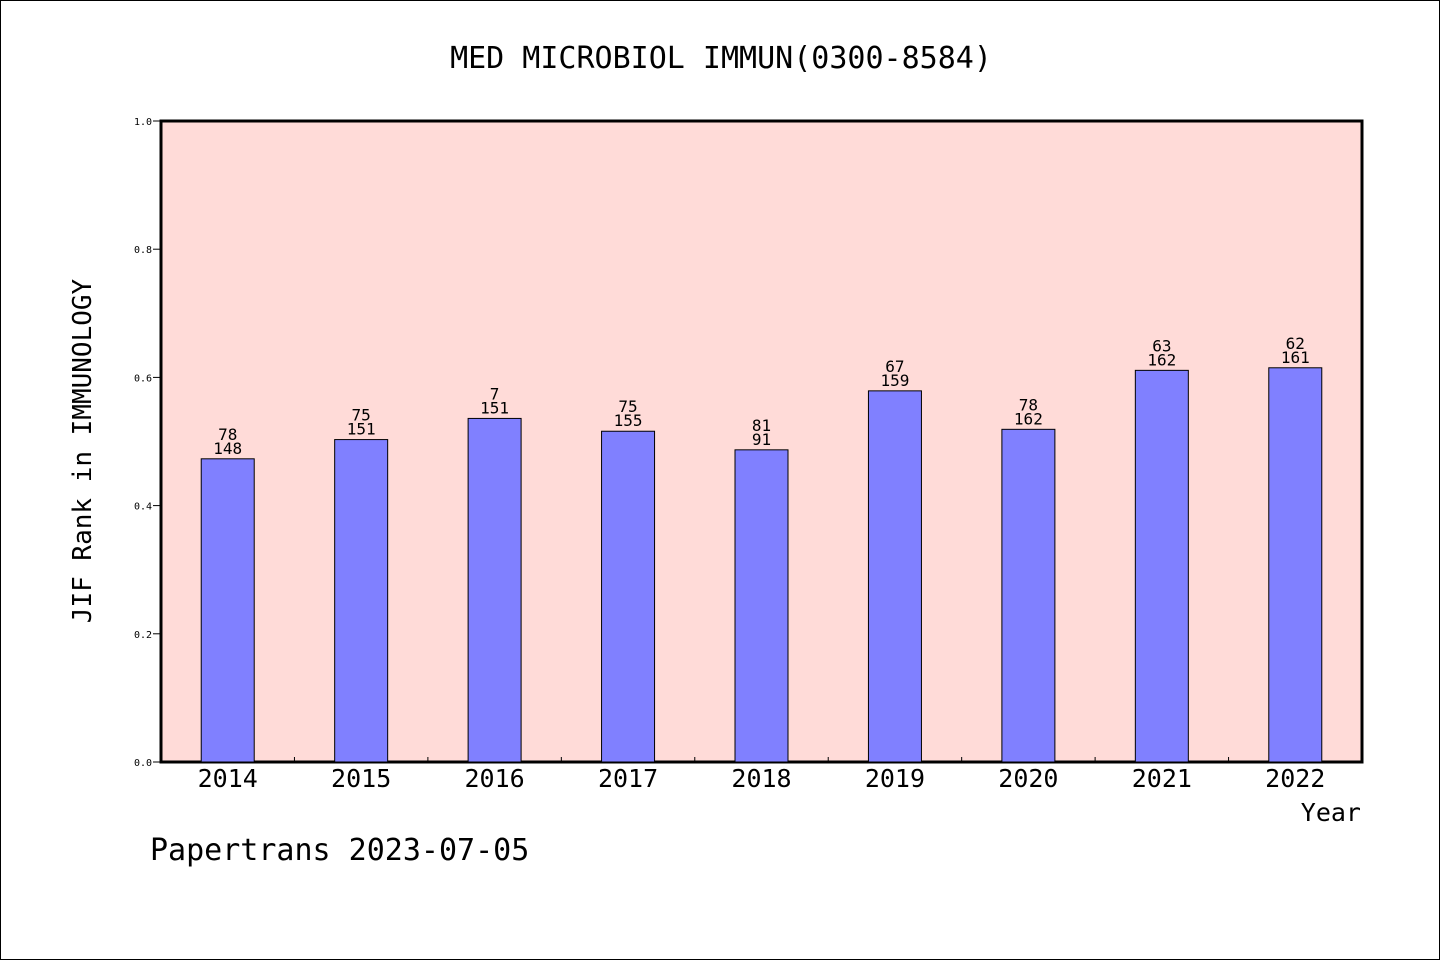 This screenshot has width=1440, height=960. What do you see at coordinates (1028, 778) in the screenshot?
I see `x-tick-label: 2020` at bounding box center [1028, 778].